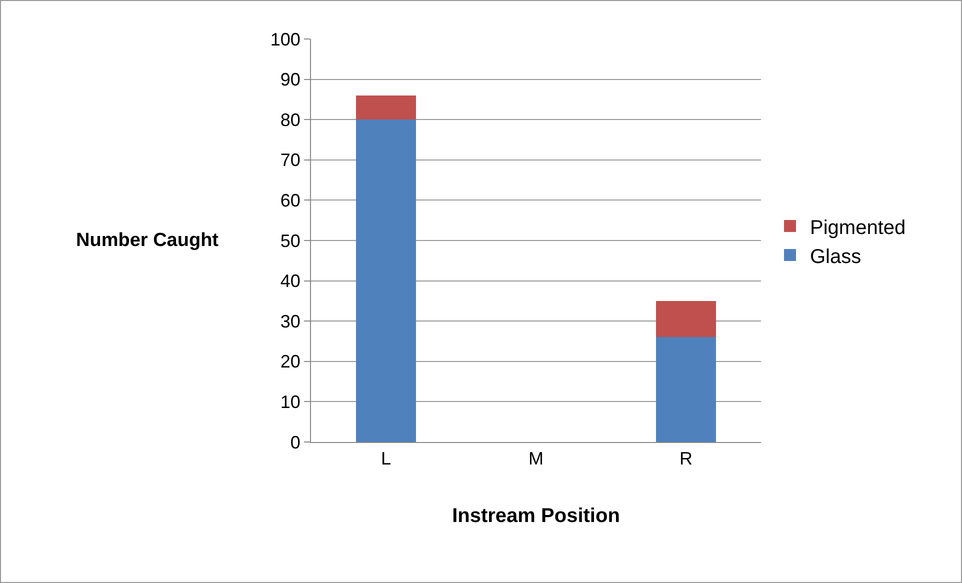 Image resolution: width=962 pixels, height=583 pixels. Describe the element at coordinates (295, 442) in the screenshot. I see `y-tick-label: 0` at that location.